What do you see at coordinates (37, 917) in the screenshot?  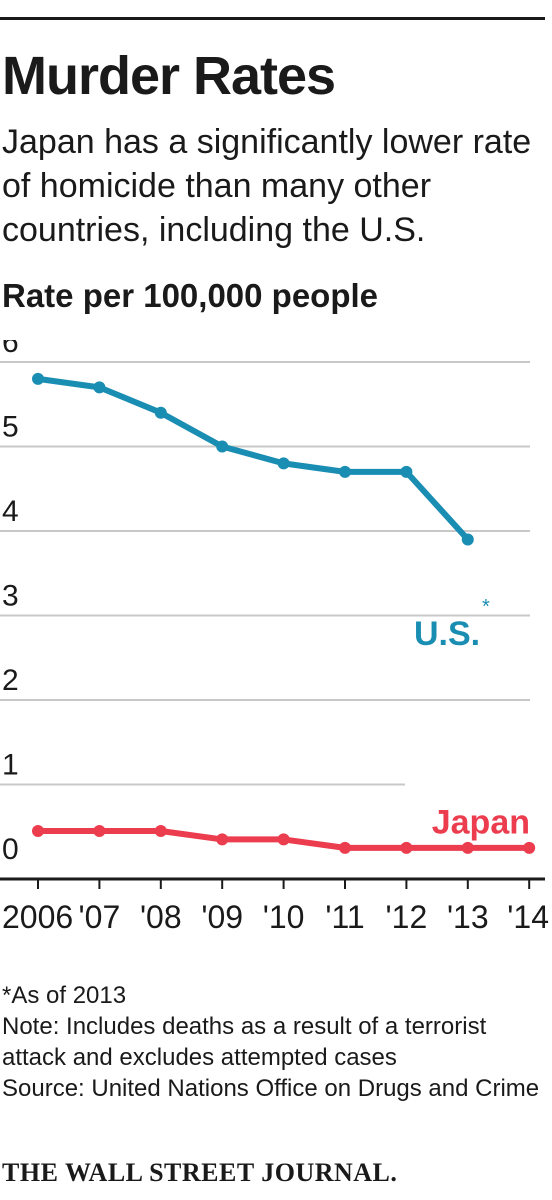 I see `x-tick-label: 2006` at bounding box center [37, 917].